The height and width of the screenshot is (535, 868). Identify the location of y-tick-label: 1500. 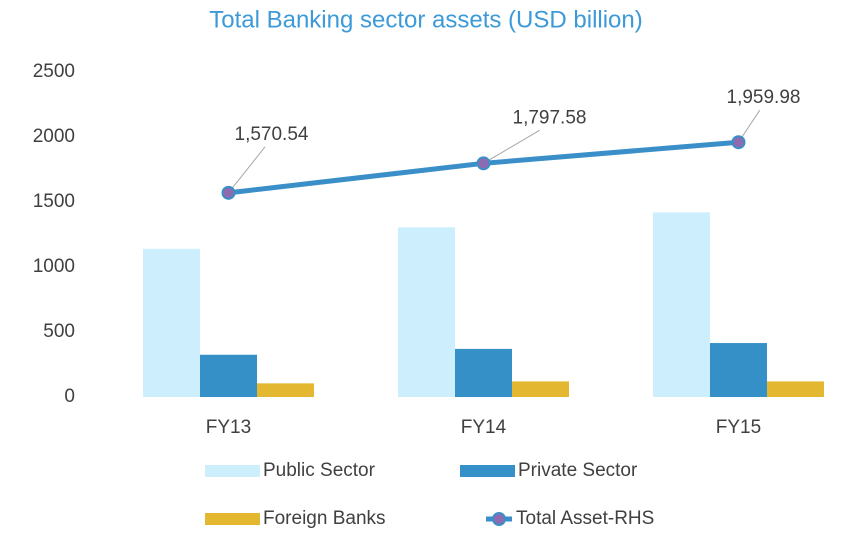
(54, 201).